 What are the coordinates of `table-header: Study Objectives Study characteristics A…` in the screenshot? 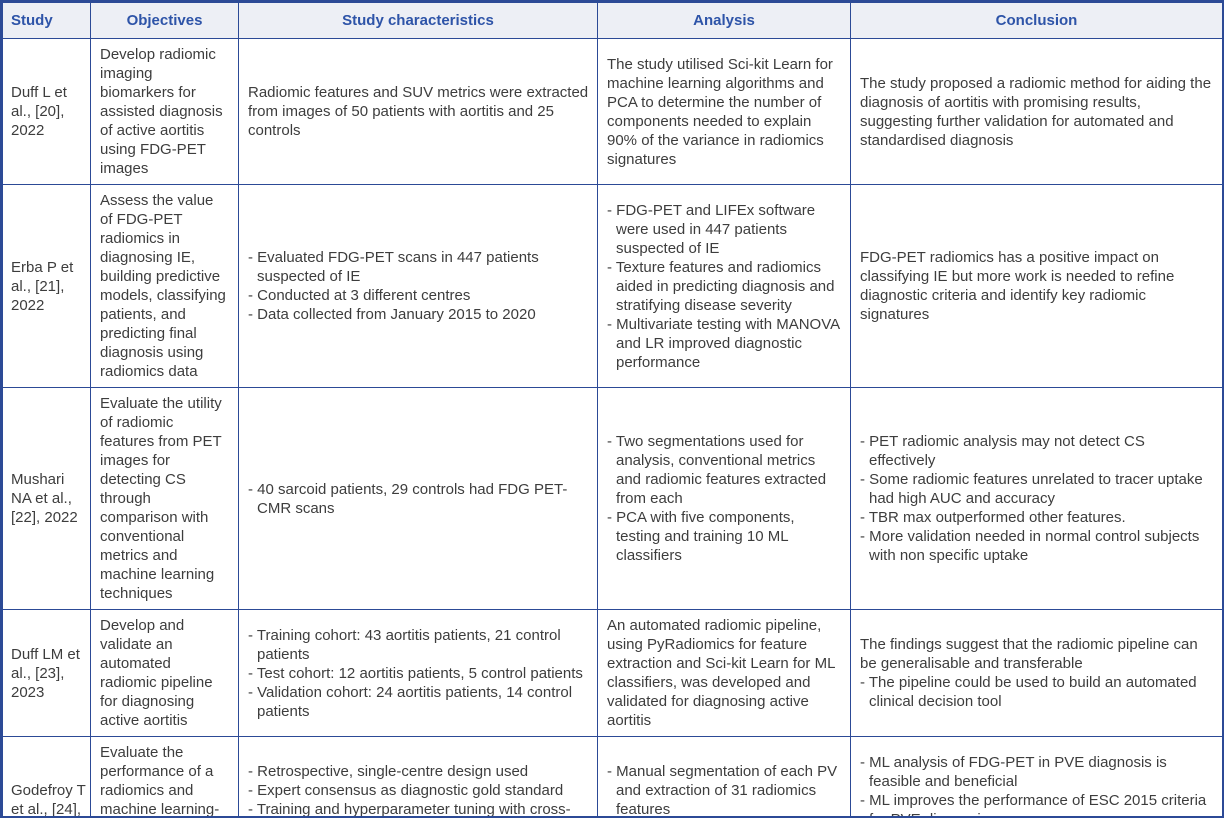 It's located at (612, 20).